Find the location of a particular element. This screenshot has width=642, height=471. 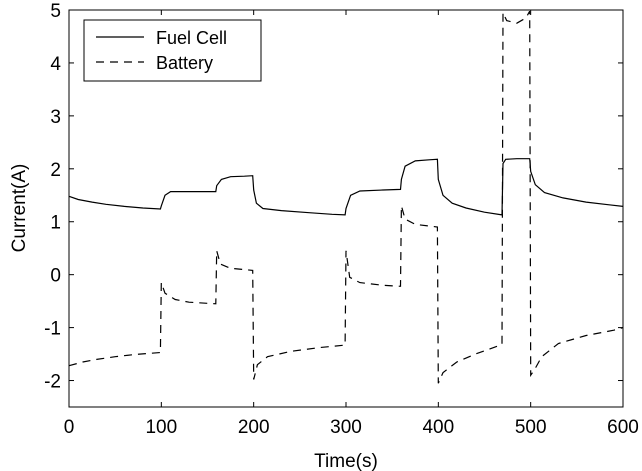

y-tick-label: -1 is located at coordinates (52, 329).